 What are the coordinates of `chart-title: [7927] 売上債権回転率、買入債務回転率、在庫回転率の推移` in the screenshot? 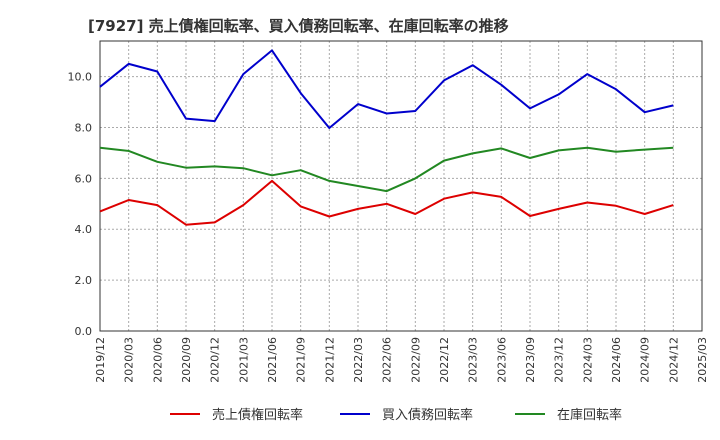 It's located at (298, 26).